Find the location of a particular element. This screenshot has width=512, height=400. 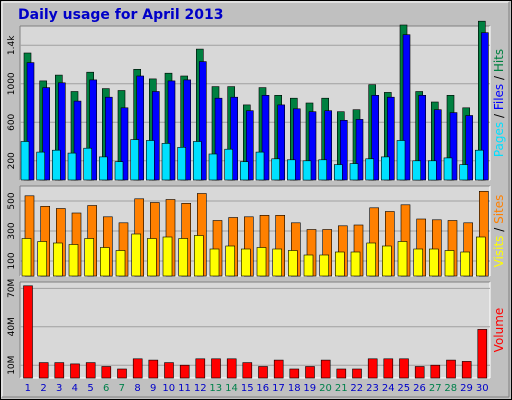

day-label-10: 10 is located at coordinates (168, 388).